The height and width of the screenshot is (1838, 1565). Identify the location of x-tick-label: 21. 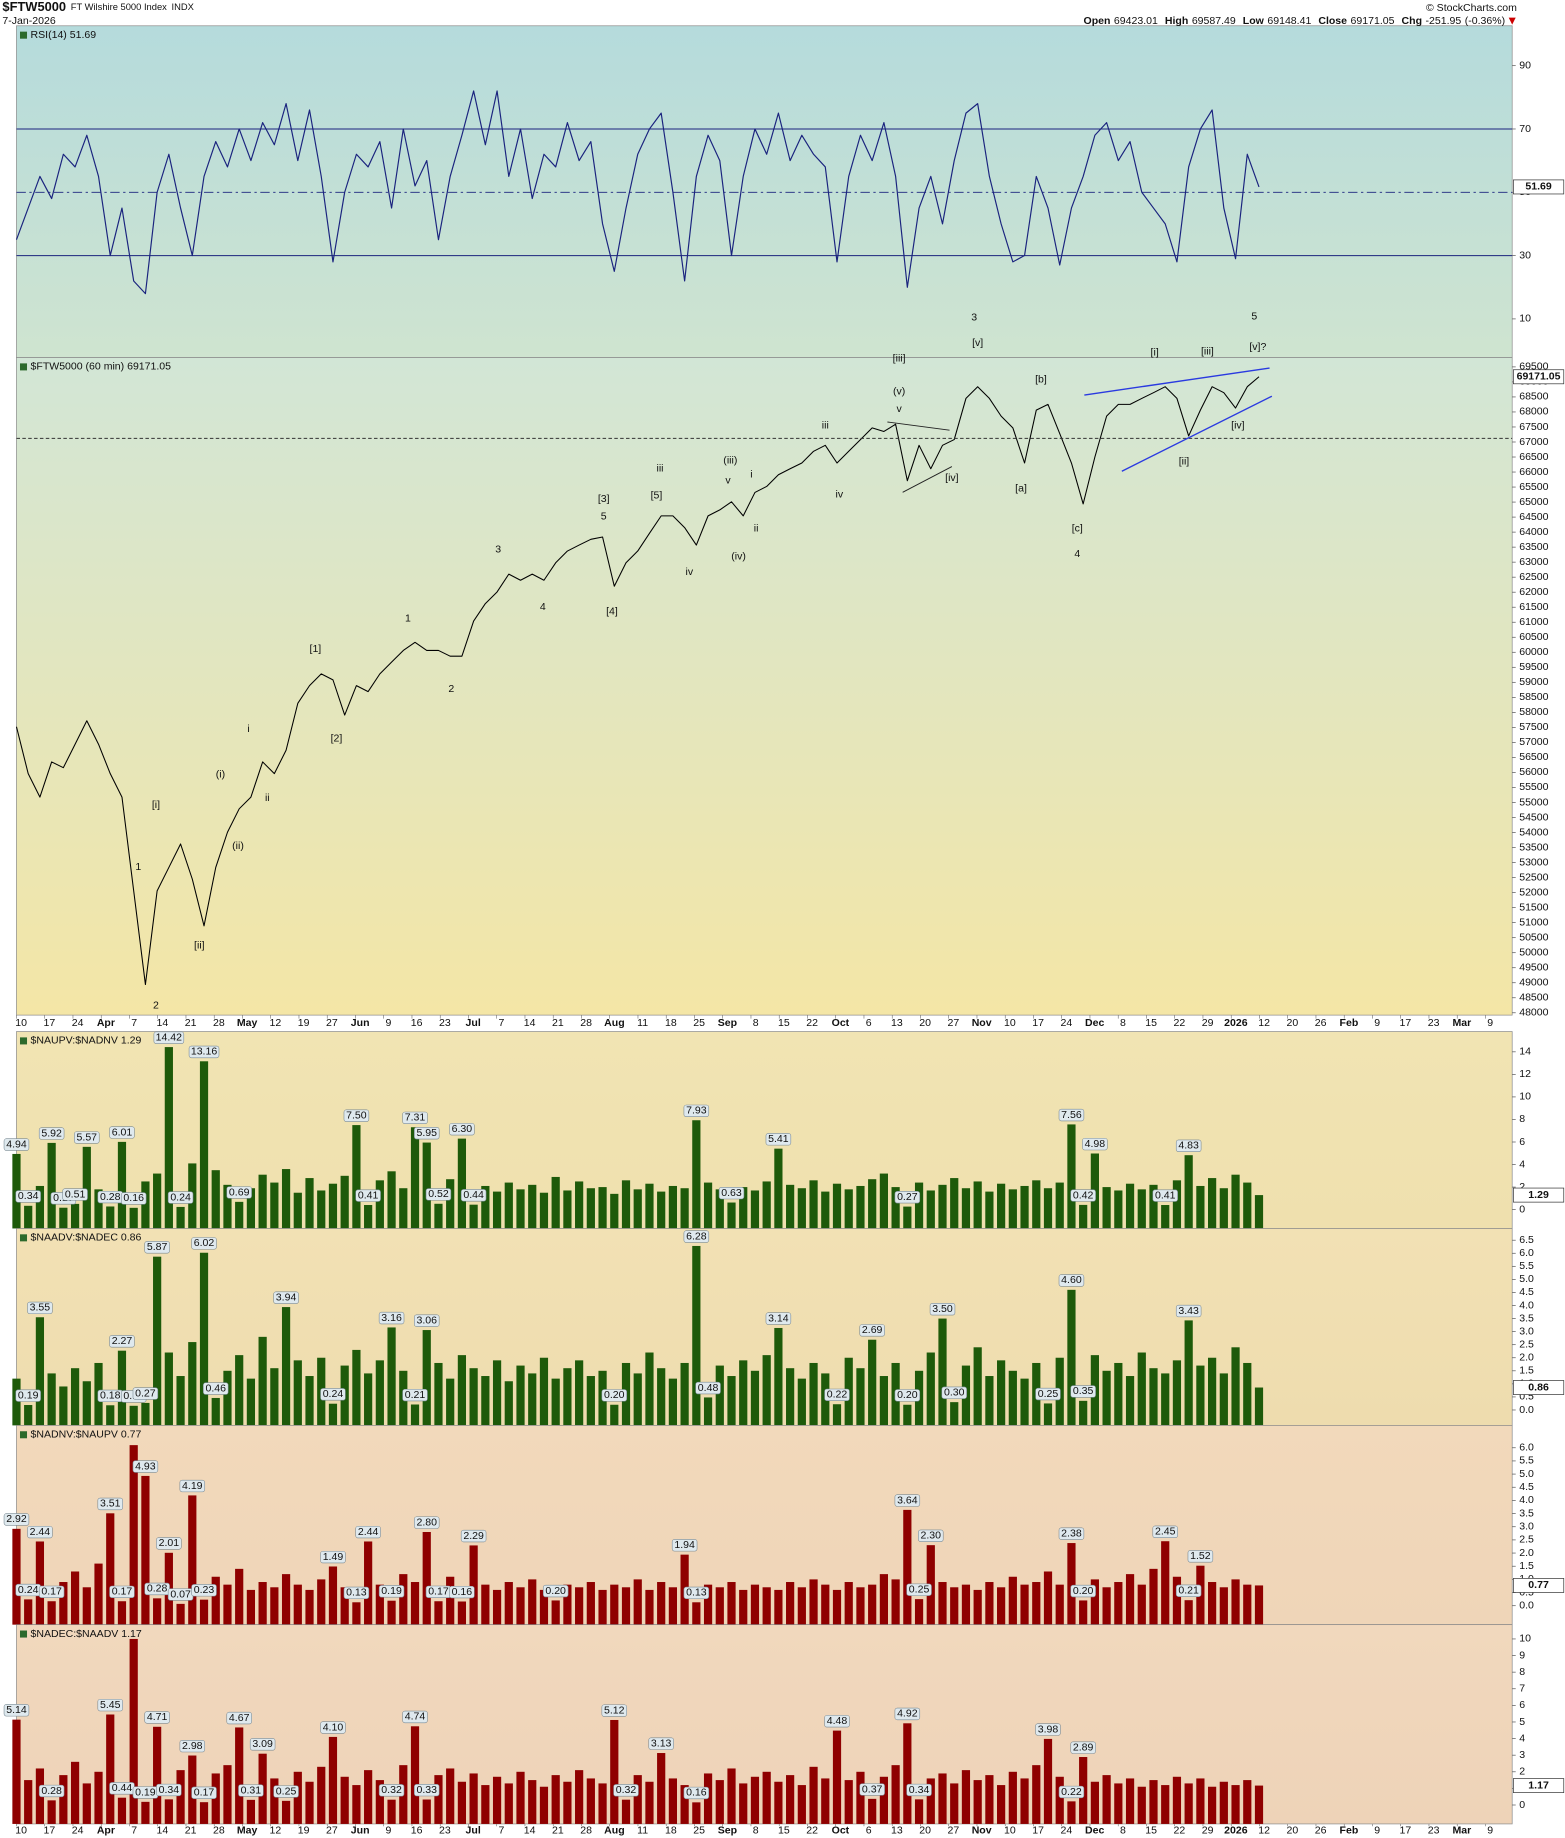
(558, 1831).